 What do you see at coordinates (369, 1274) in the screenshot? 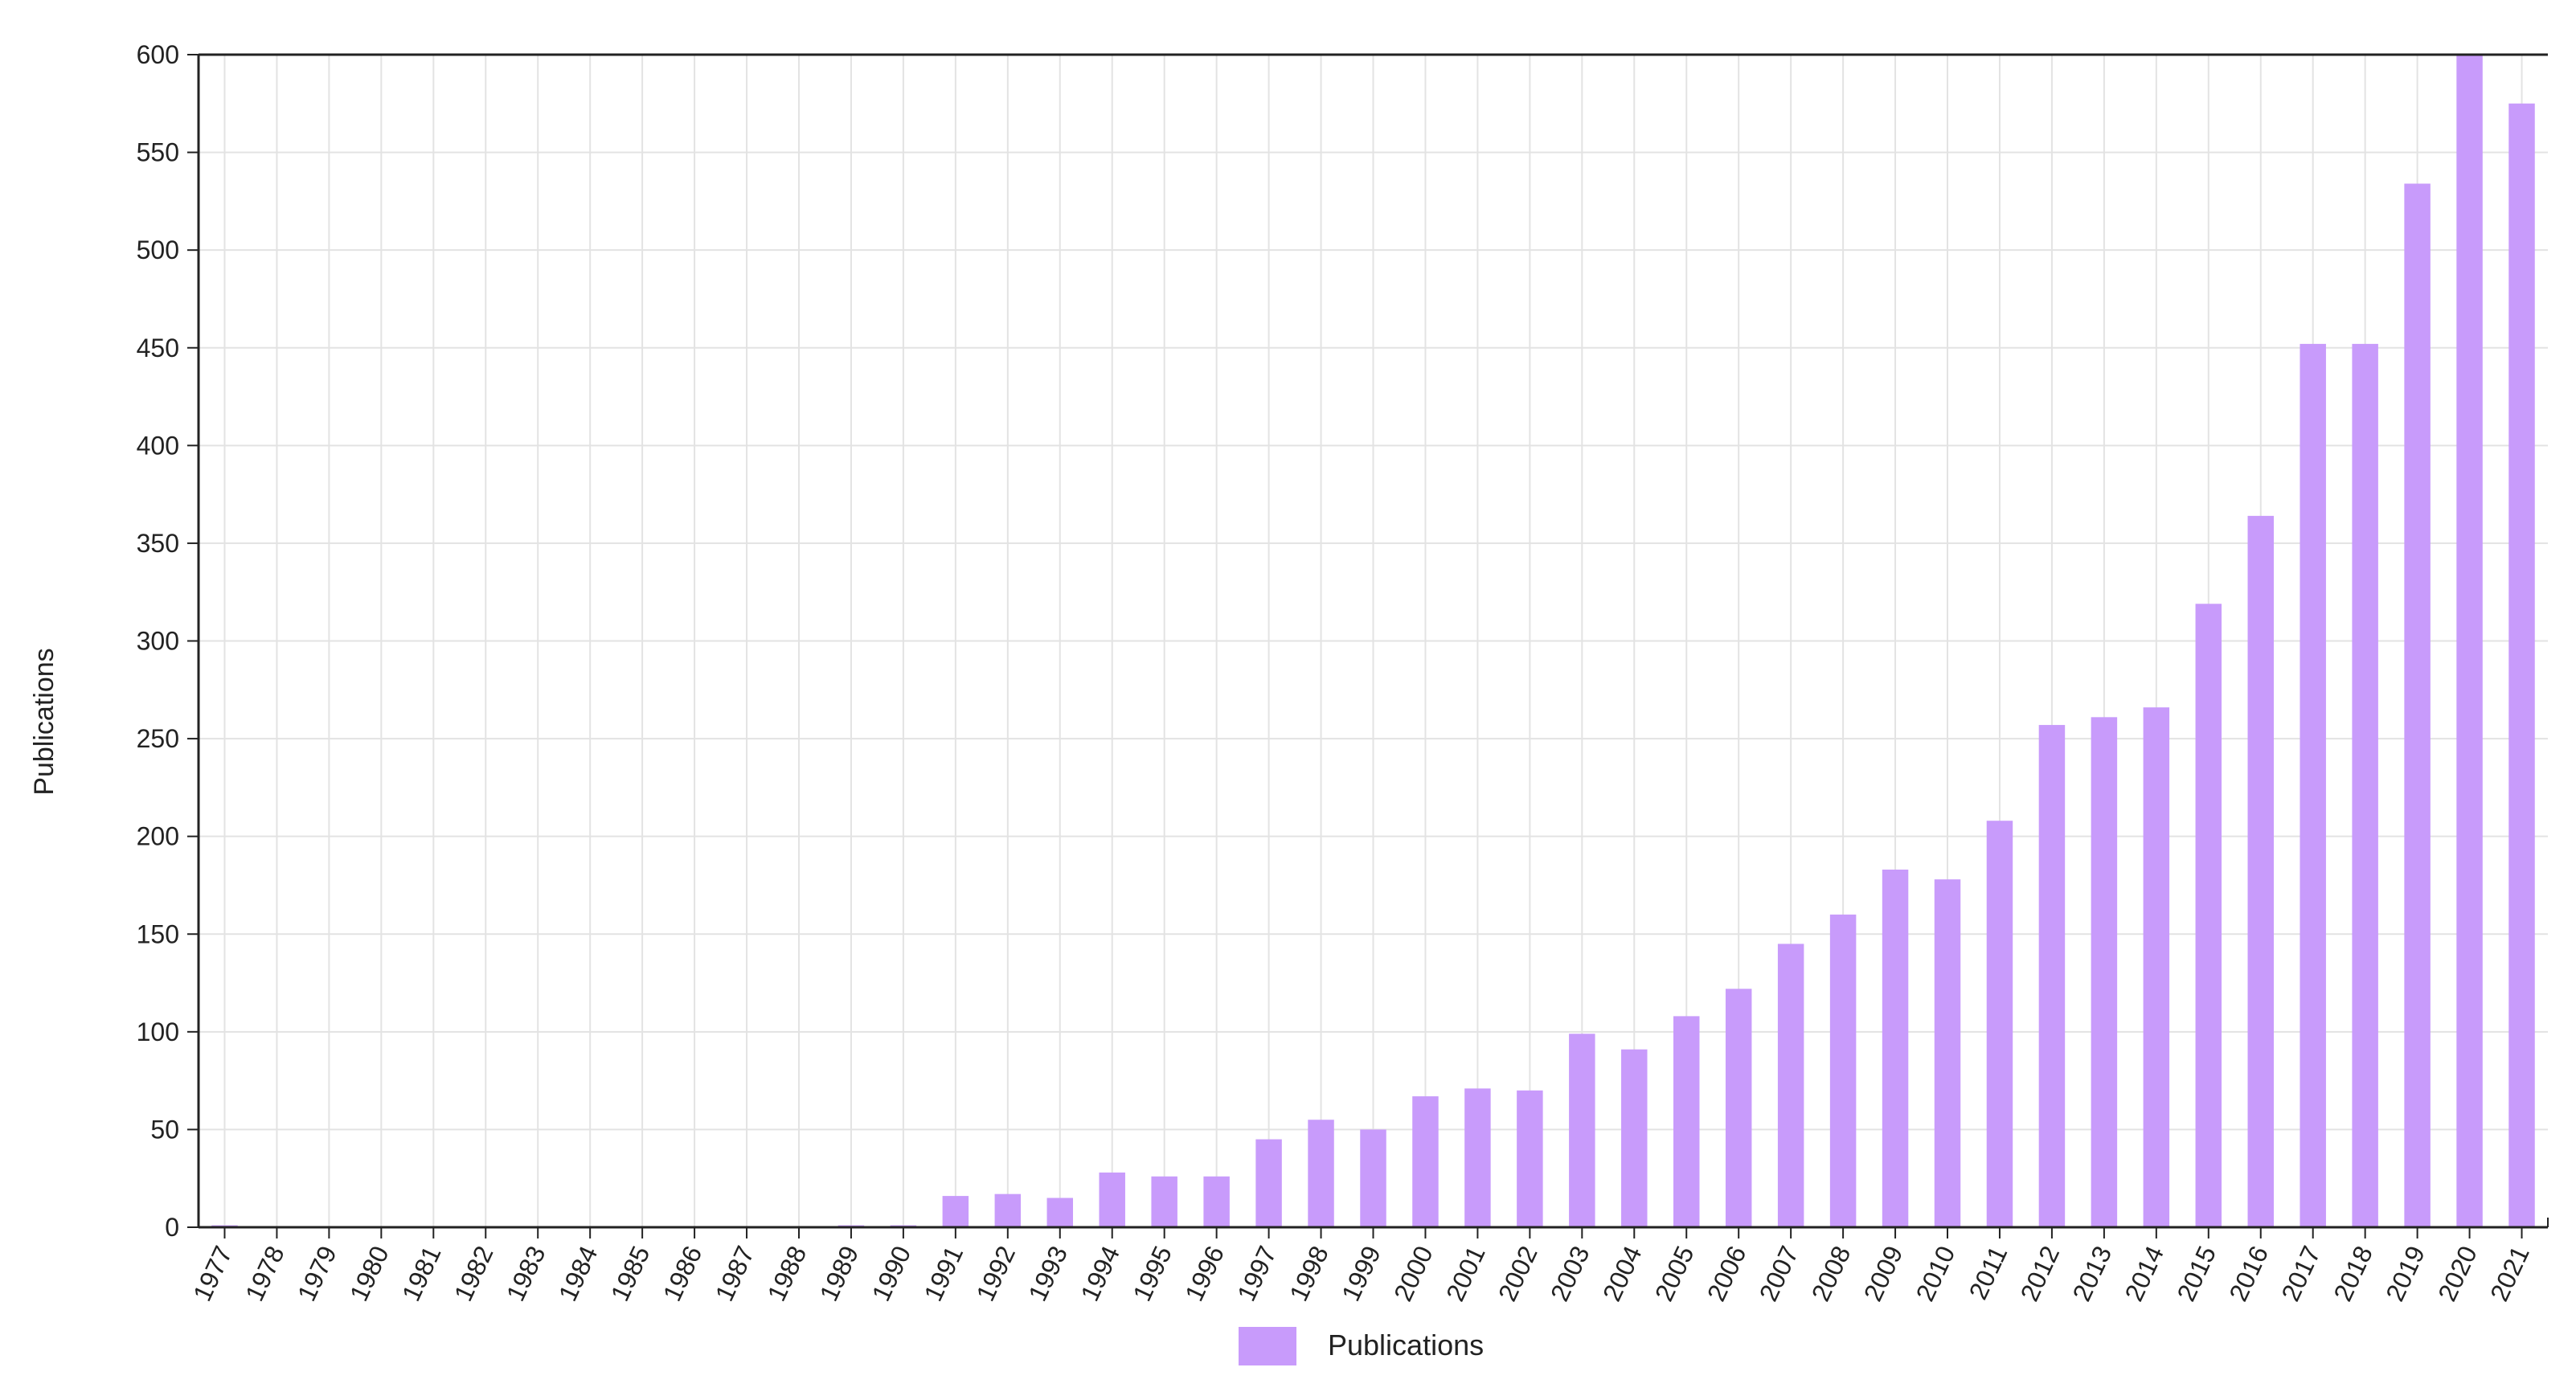
I see `x-tick-label: 1980` at bounding box center [369, 1274].